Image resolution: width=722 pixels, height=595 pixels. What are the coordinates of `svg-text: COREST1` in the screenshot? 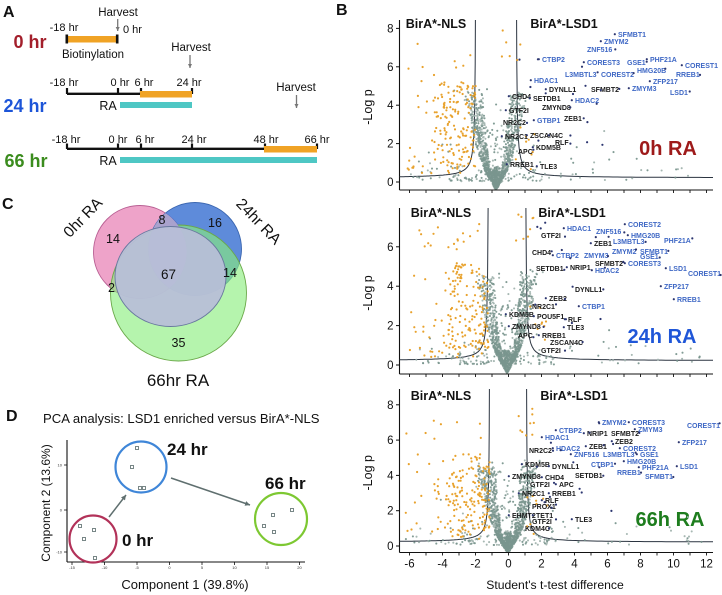 It's located at (703, 426).